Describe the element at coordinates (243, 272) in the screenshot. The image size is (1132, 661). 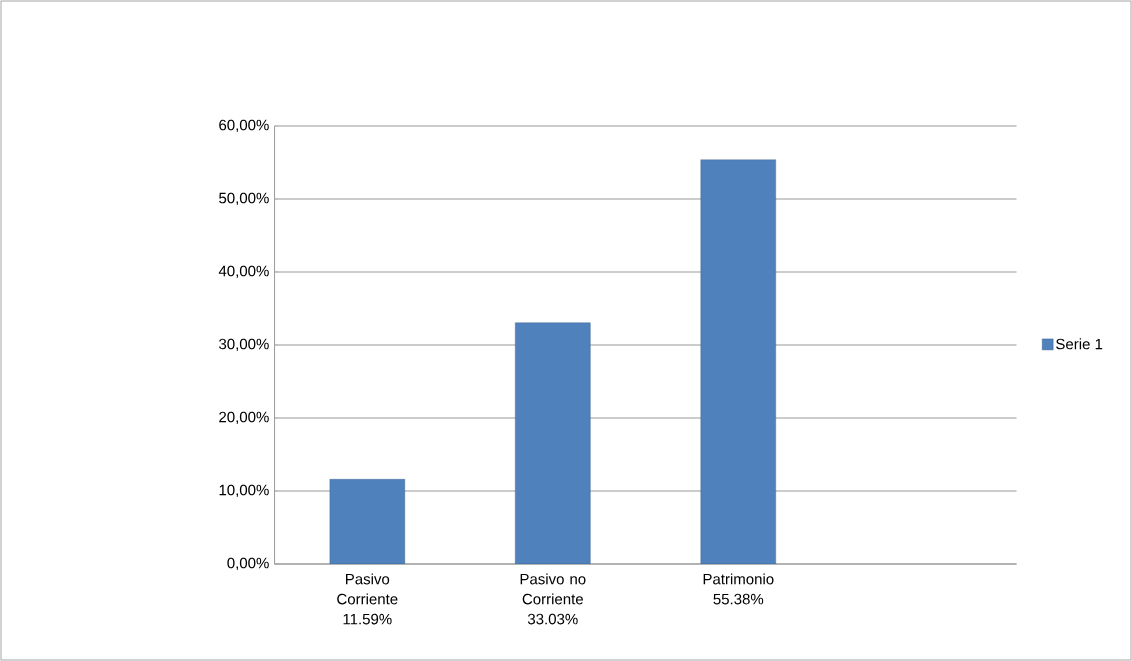
I see `y-tick-label: 40,00%` at that location.